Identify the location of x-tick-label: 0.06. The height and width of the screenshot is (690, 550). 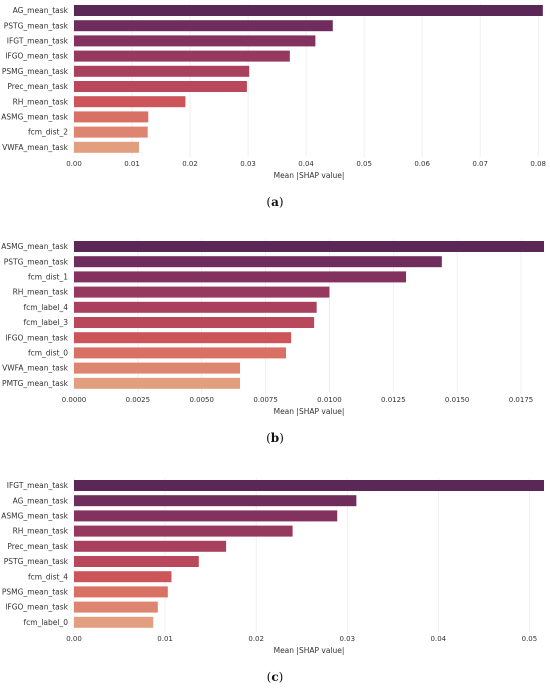
(422, 164).